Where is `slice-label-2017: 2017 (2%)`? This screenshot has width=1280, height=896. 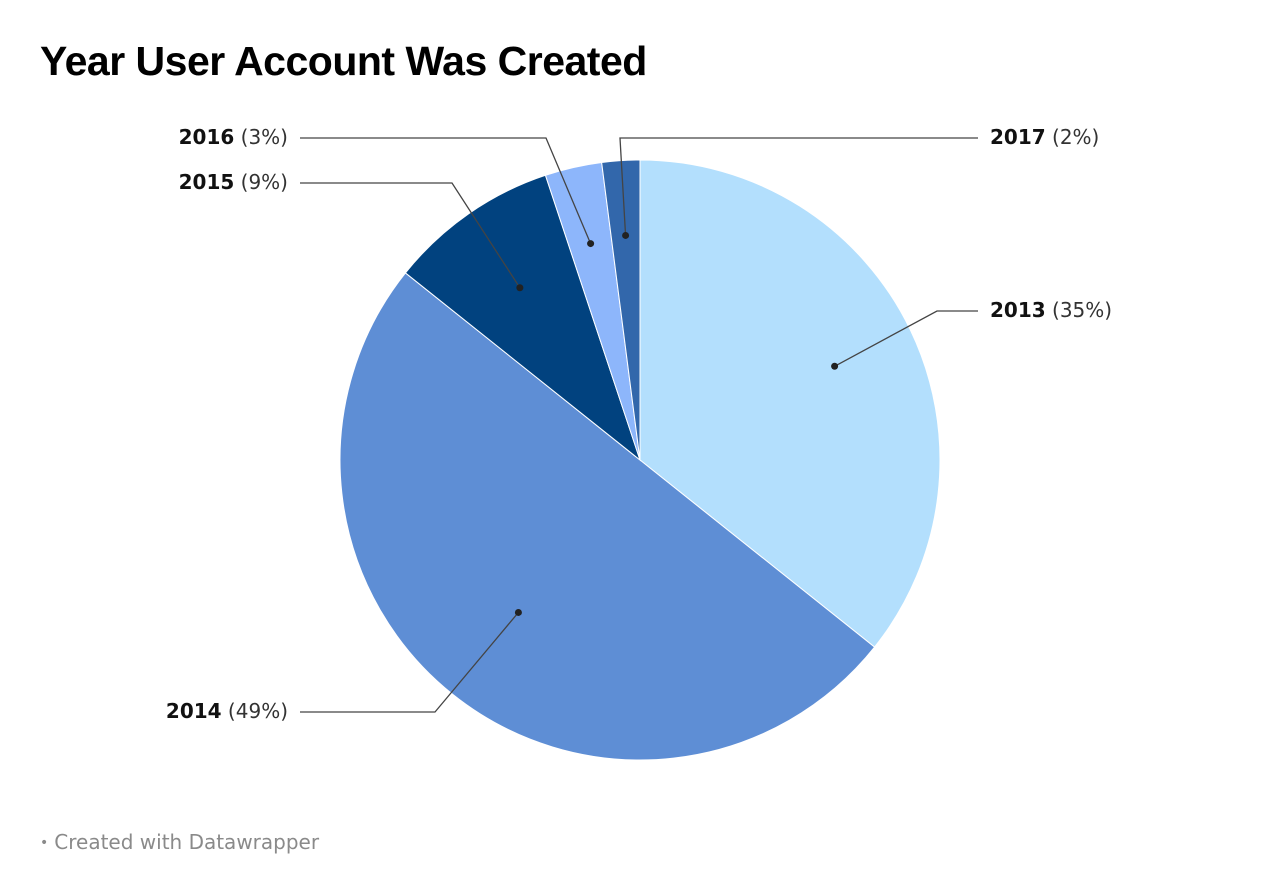
slice-label-2017: 2017 (2%) is located at coordinates (1044, 137).